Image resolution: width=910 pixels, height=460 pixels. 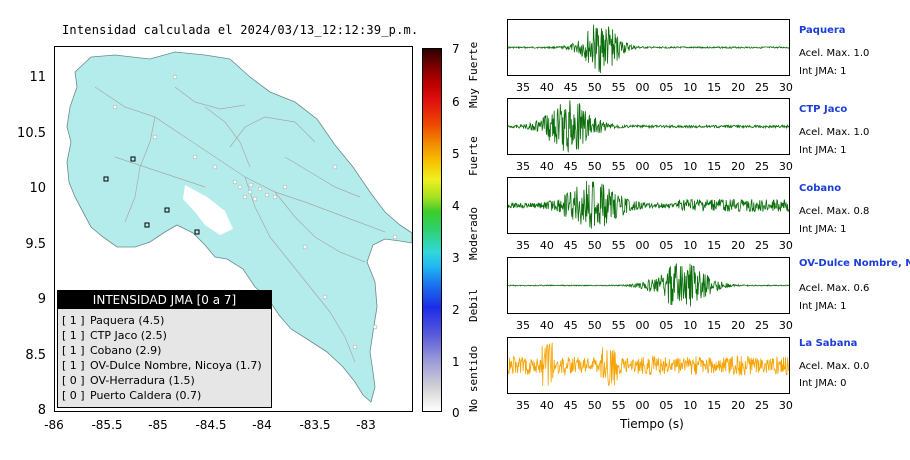 I want to click on legend-row: [ 1 ] Cobano (2.9), so click(x=111, y=350).